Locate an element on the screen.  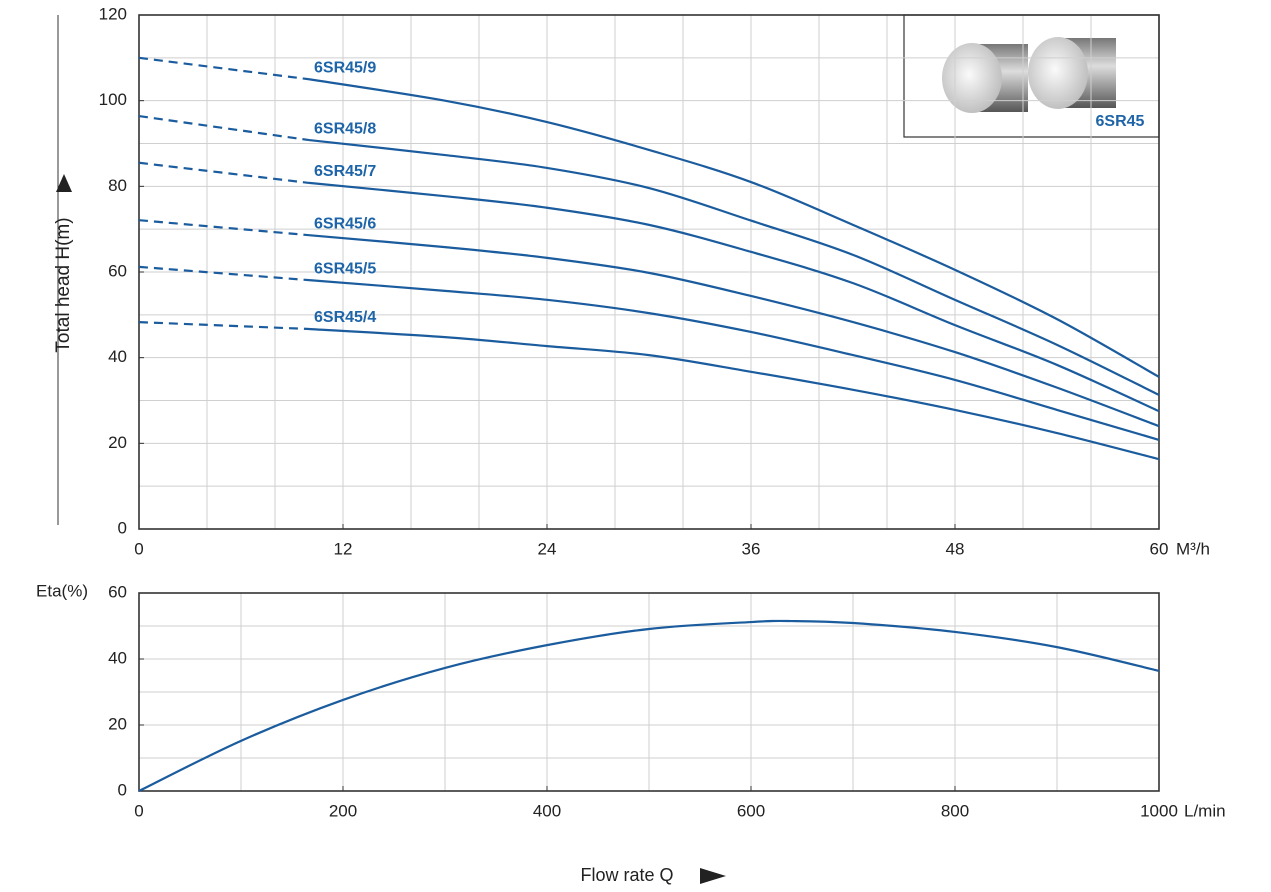
inset: 6SR45 is located at coordinates (1031, 76).